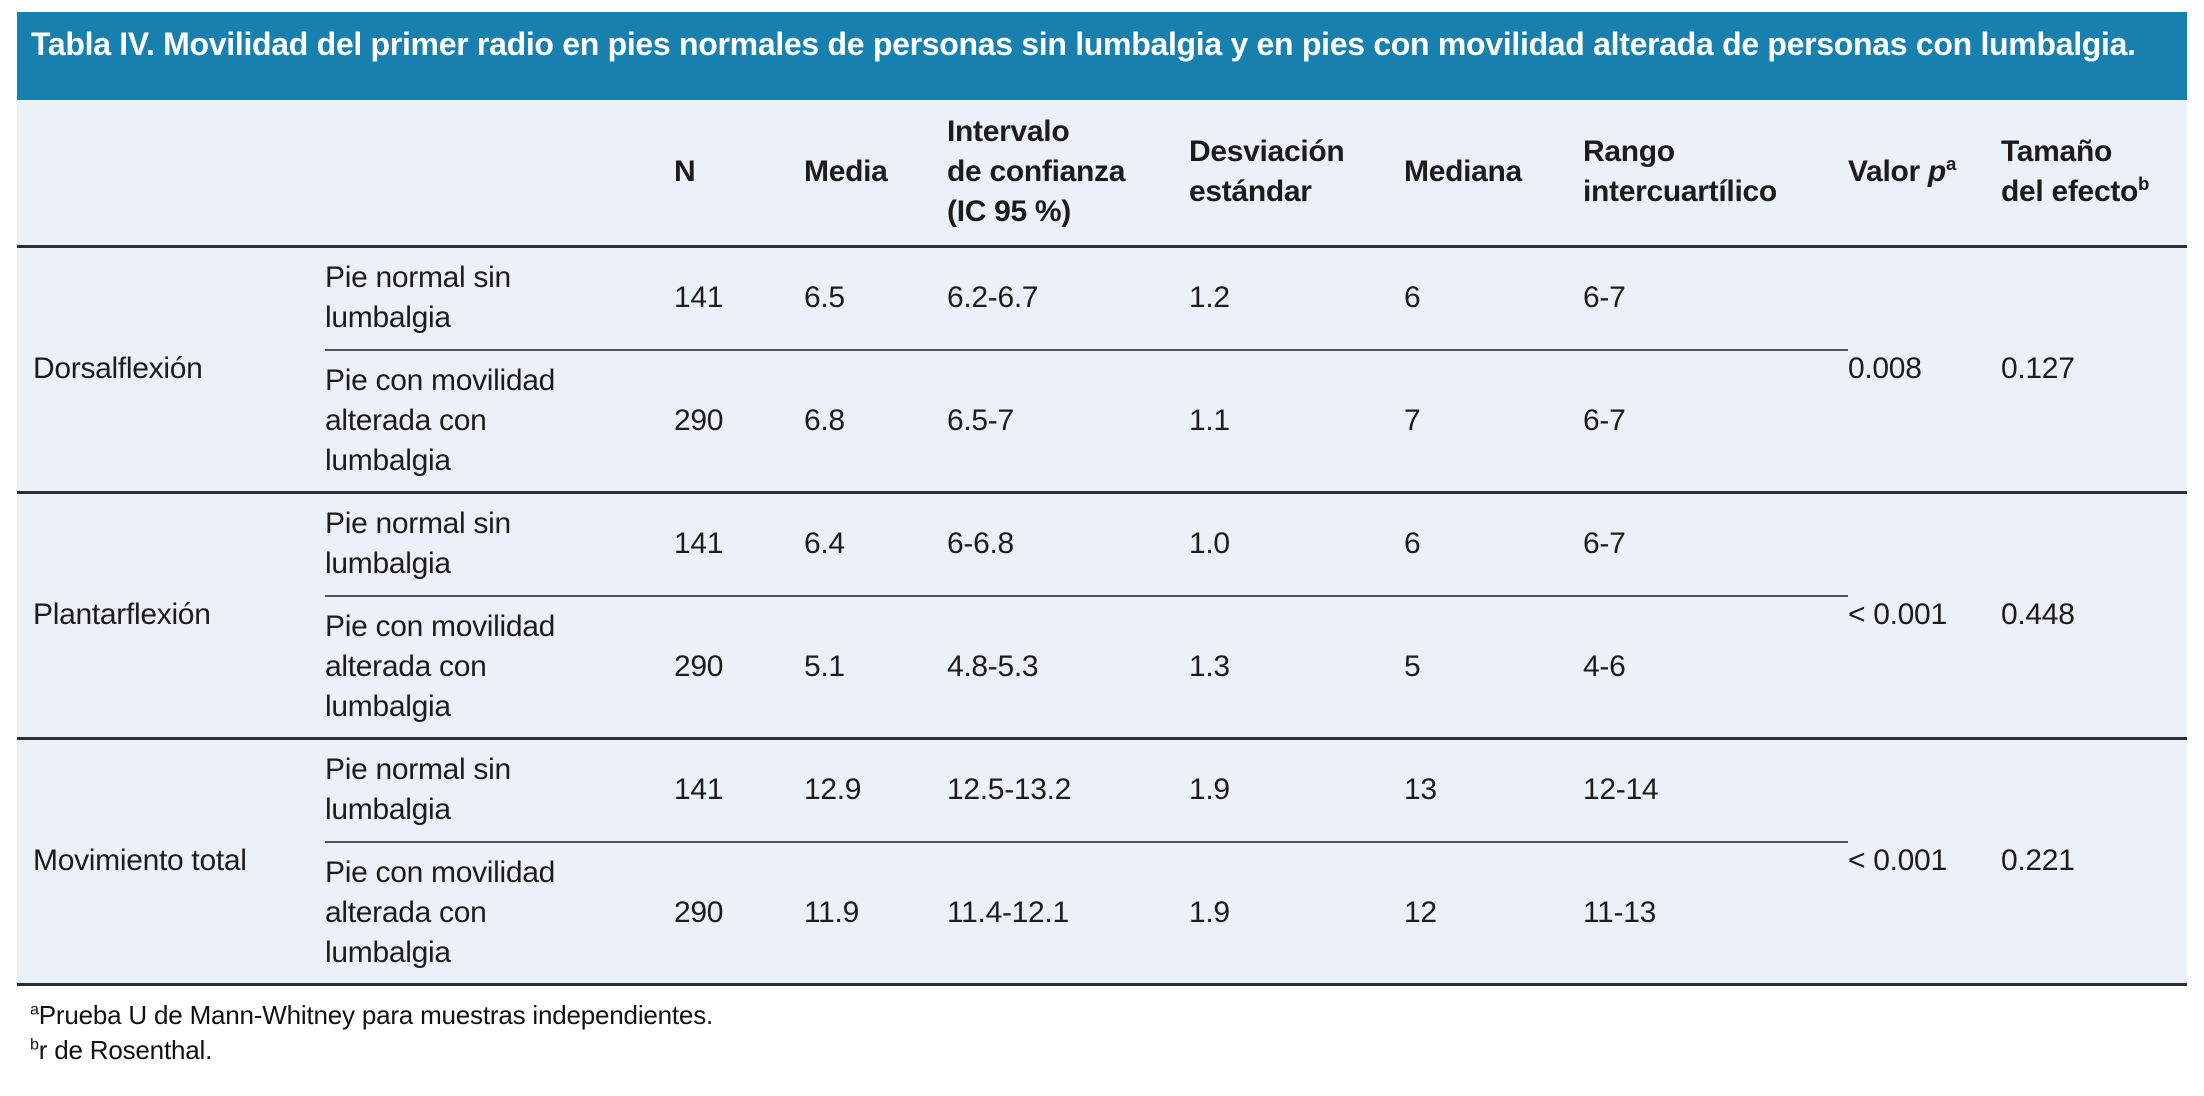  Describe the element at coordinates (34, 1008) in the screenshot. I see `footnote-a-sup: a` at that location.